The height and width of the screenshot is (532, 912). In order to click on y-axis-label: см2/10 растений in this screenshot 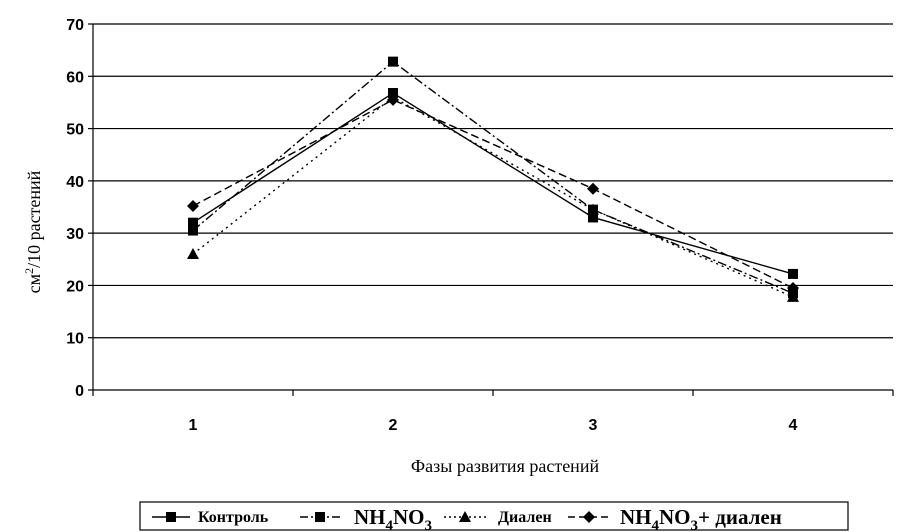, I will do `click(33, 231)`.